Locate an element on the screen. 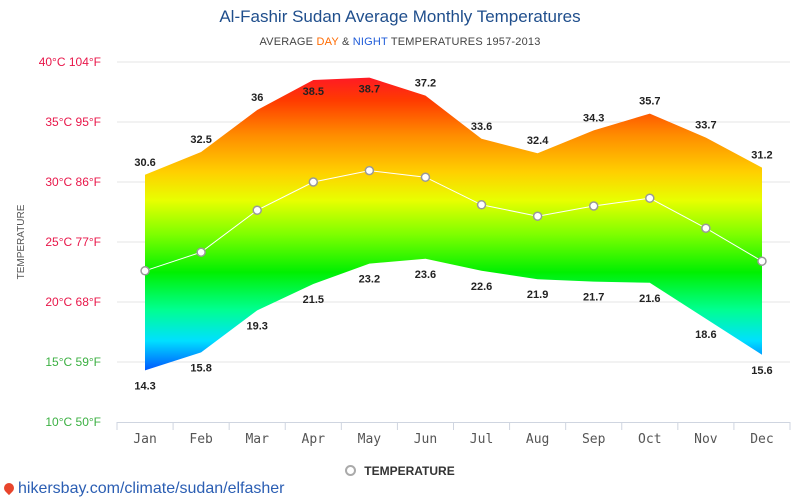 This screenshot has height=500, width=800. night-value-label: 21.6 is located at coordinates (649, 299).